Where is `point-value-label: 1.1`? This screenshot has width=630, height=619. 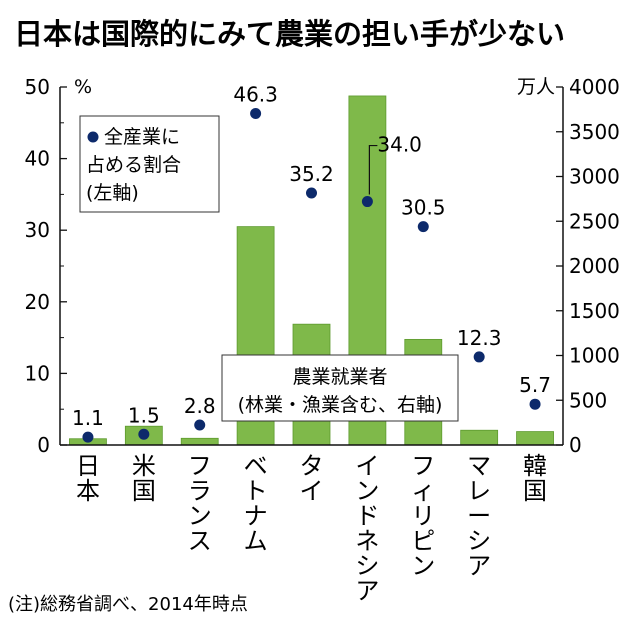
point-value-label: 1.1 is located at coordinates (88, 418).